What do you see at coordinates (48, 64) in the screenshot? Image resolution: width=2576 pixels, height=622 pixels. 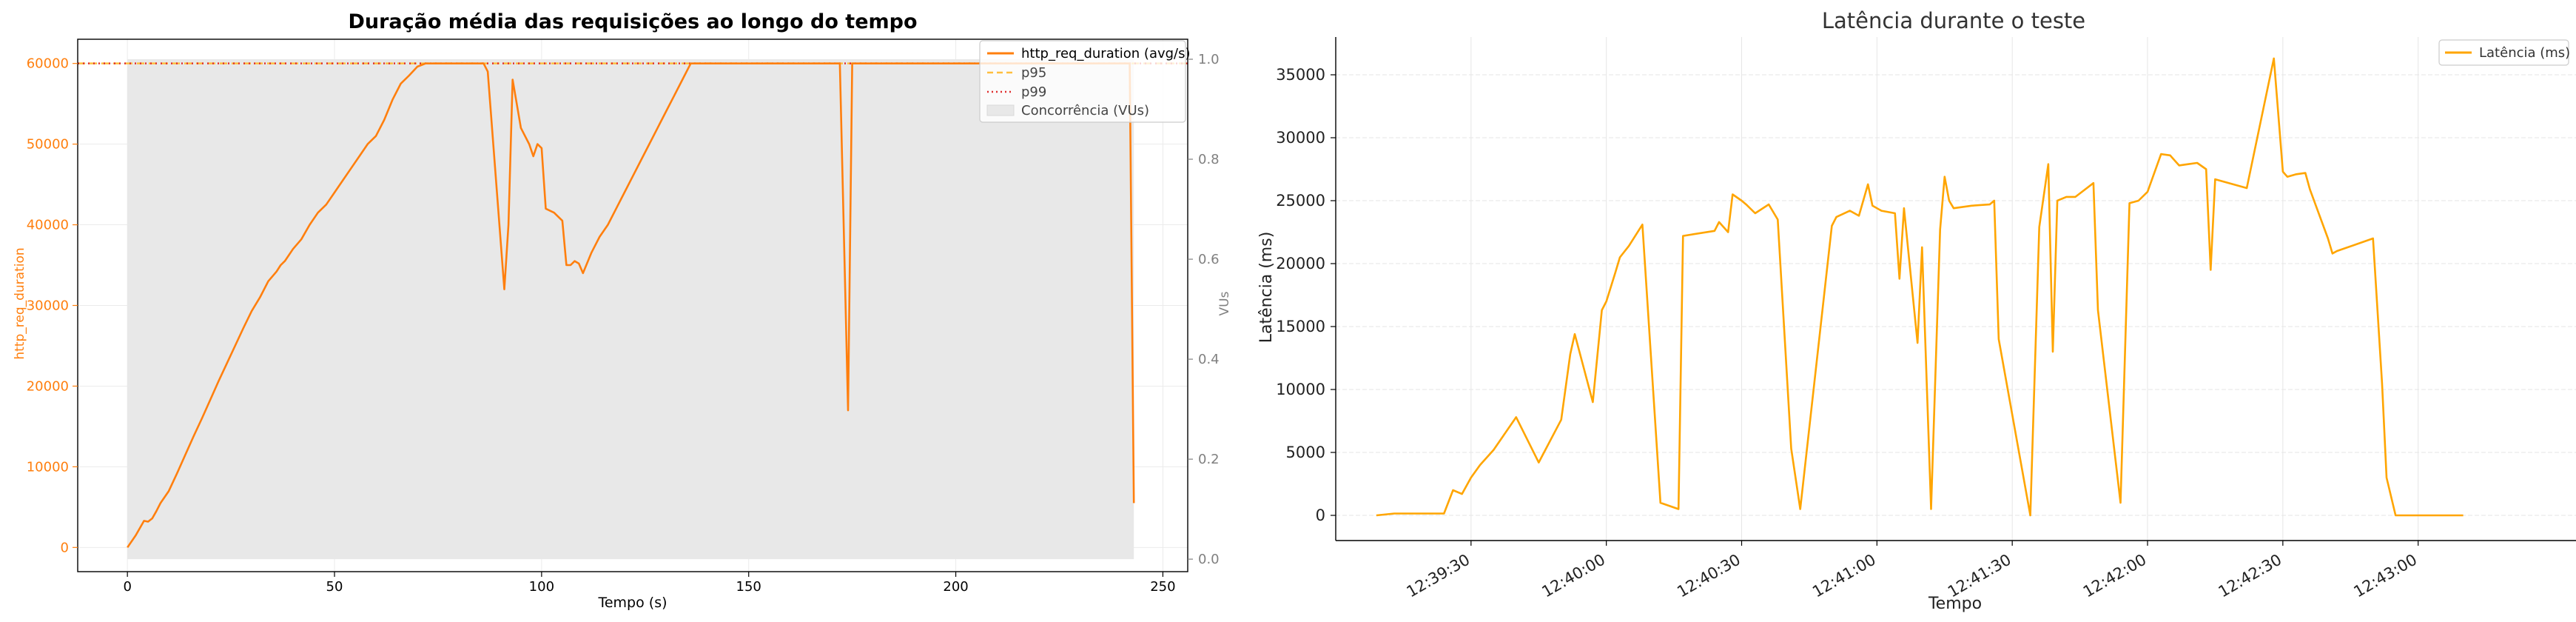 I see `c1-ytick-label-6: 60000` at bounding box center [48, 64].